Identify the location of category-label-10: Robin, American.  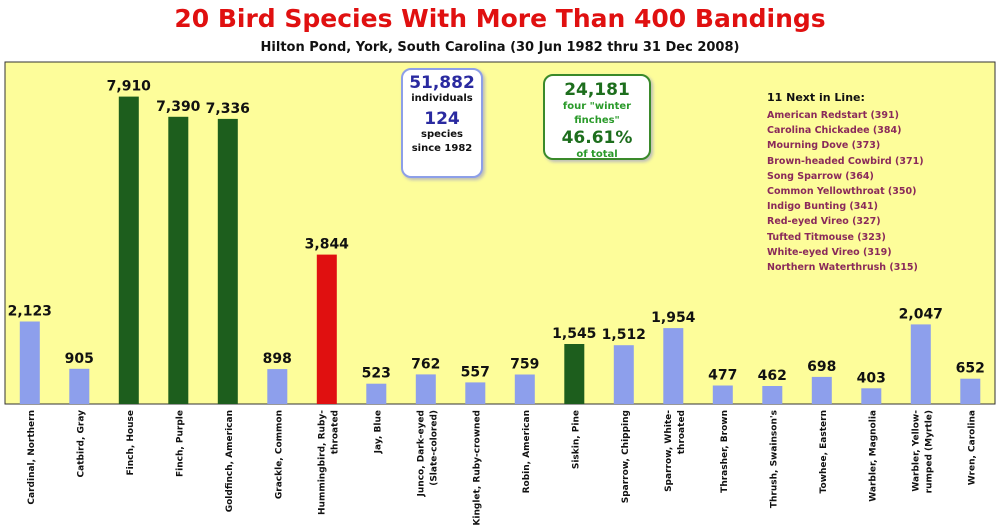
(527, 451).